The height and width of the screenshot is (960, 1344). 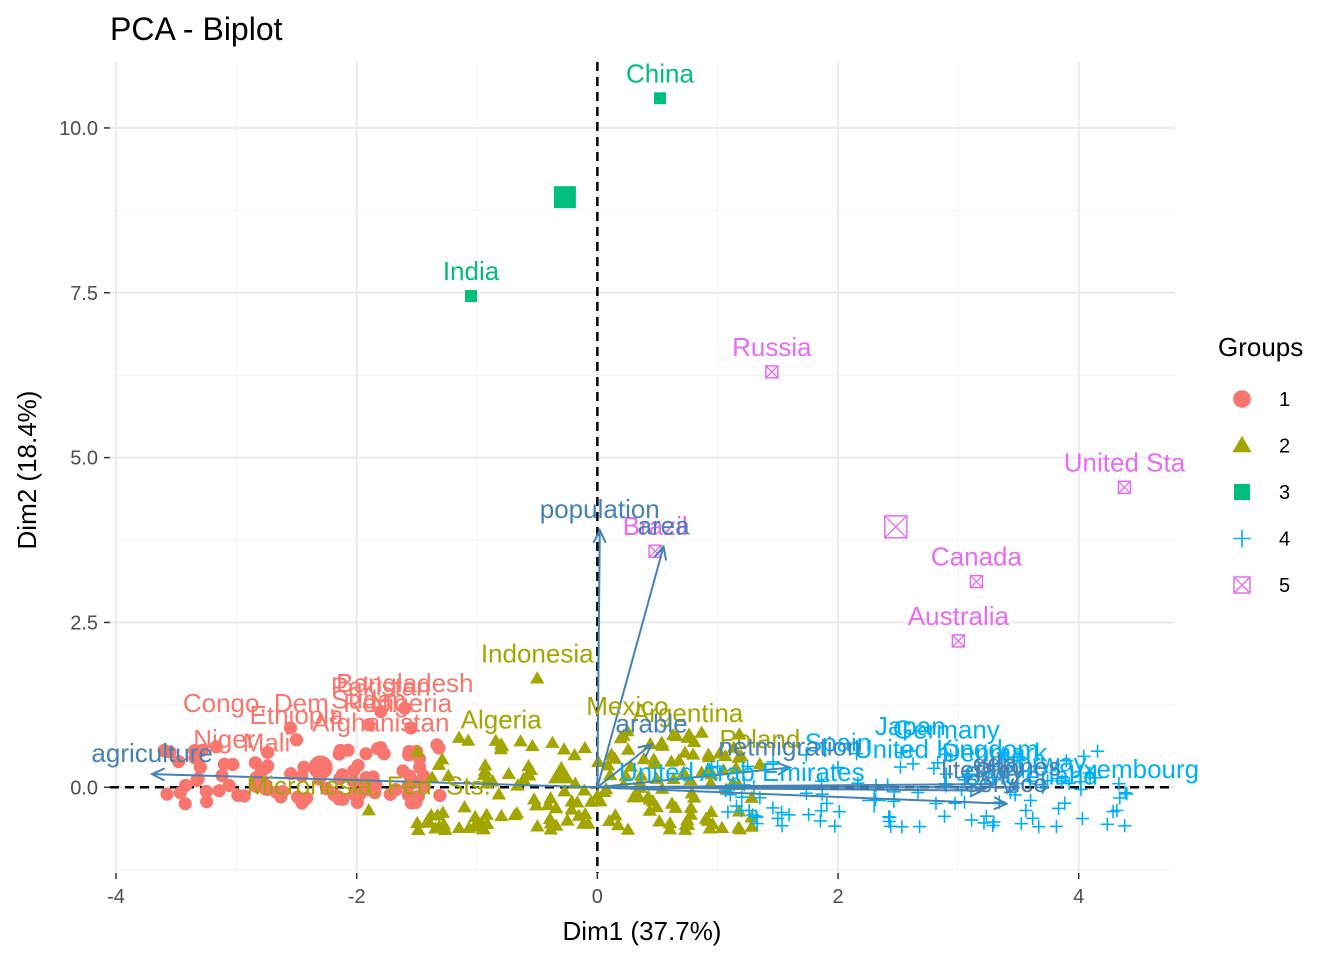 What do you see at coordinates (78, 129) in the screenshot?
I see `y-tick-label: 10.0` at bounding box center [78, 129].